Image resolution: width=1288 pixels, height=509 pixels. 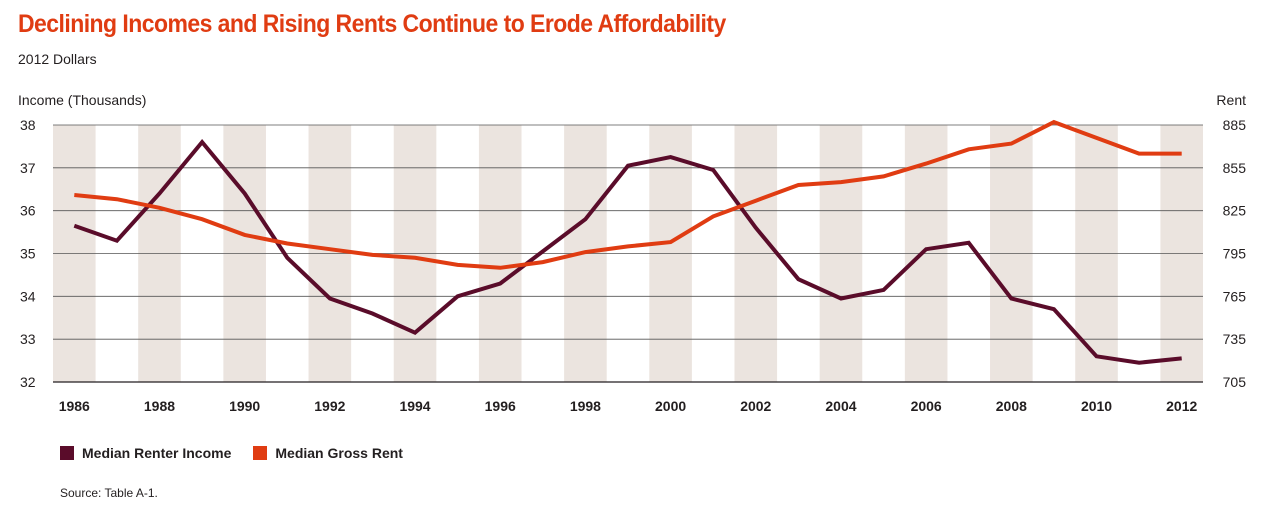 What do you see at coordinates (1235, 125) in the screenshot?
I see `y-right-tick-label: 885` at bounding box center [1235, 125].